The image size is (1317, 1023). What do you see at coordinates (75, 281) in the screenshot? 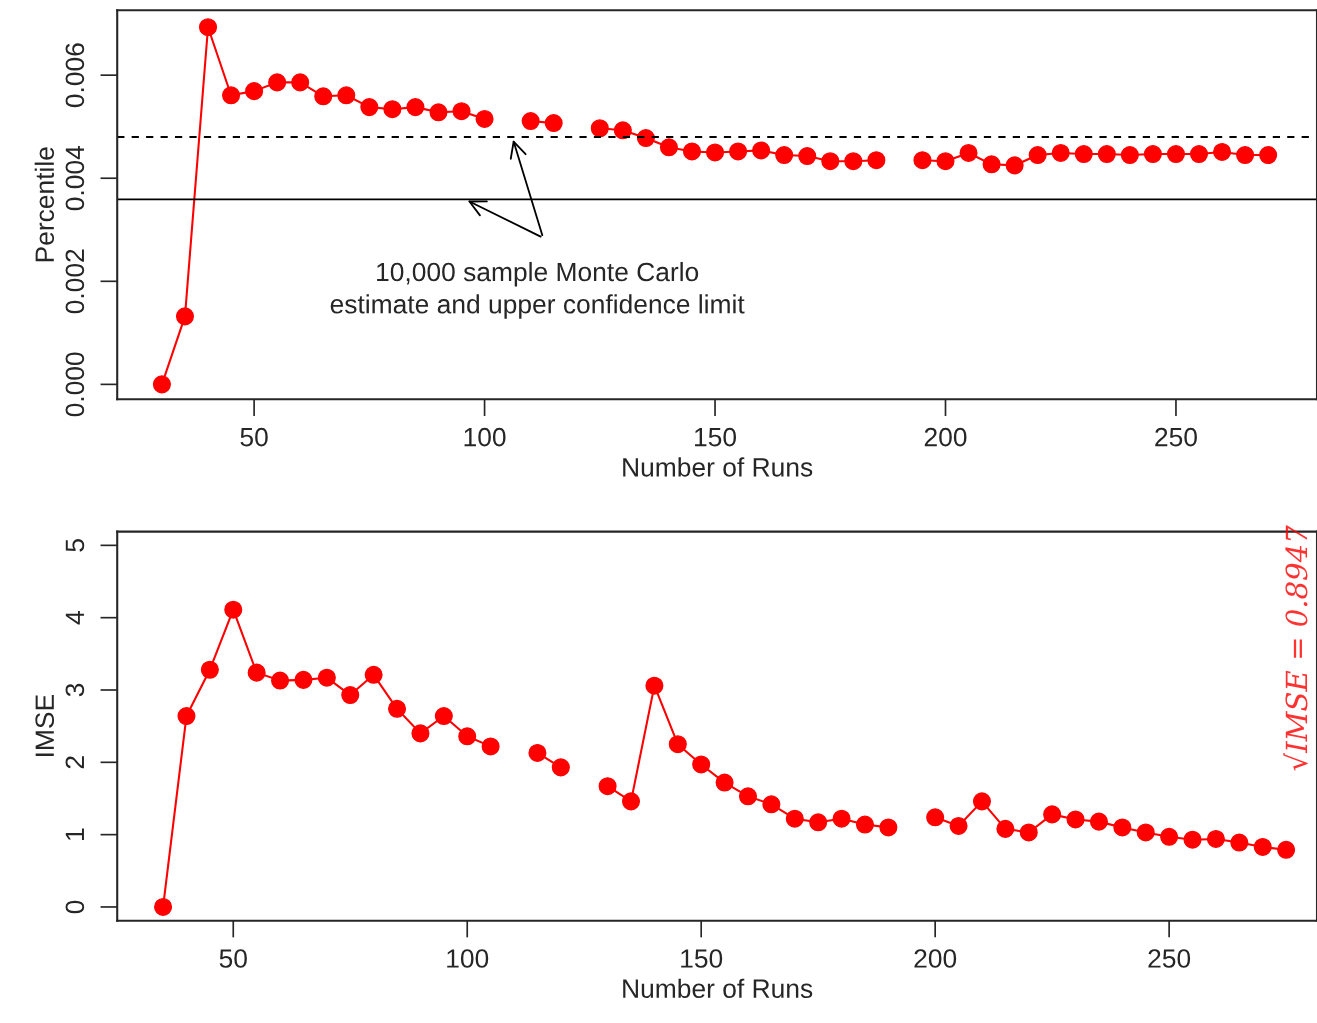
I see `y-tick-label: 0.002` at bounding box center [75, 281].